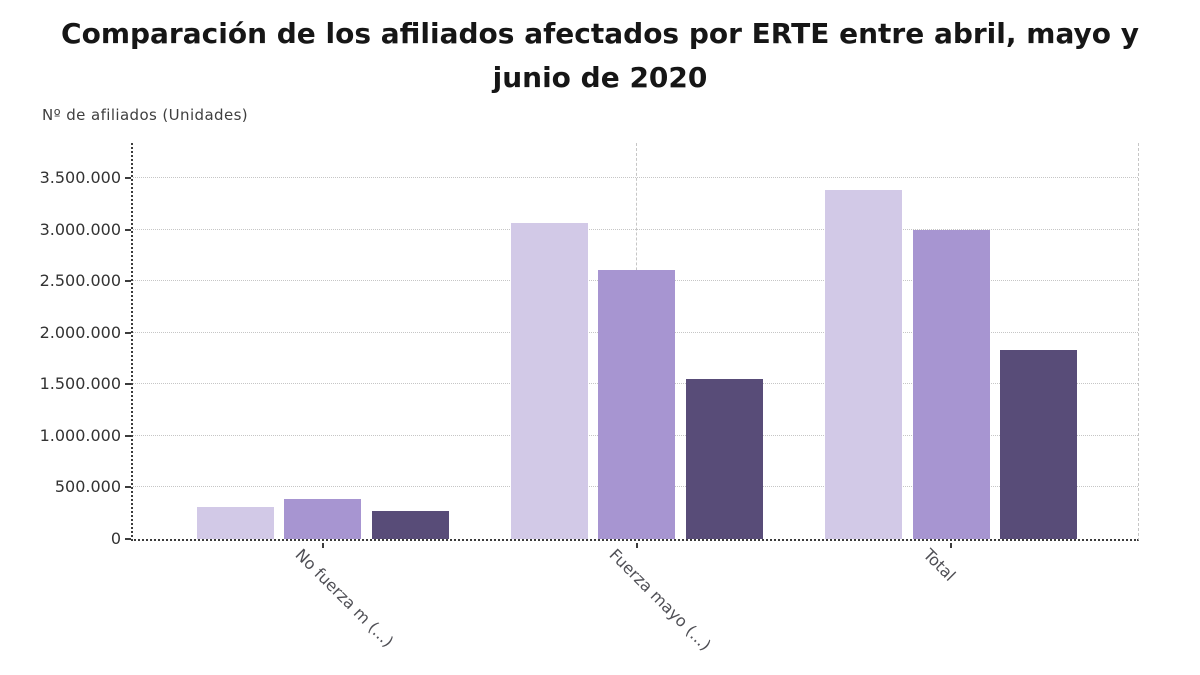 Image resolution: width=1200 pixels, height=675 pixels. Describe the element at coordinates (600, 77) in the screenshot. I see `chart-title-line2: junio de 2020` at that location.